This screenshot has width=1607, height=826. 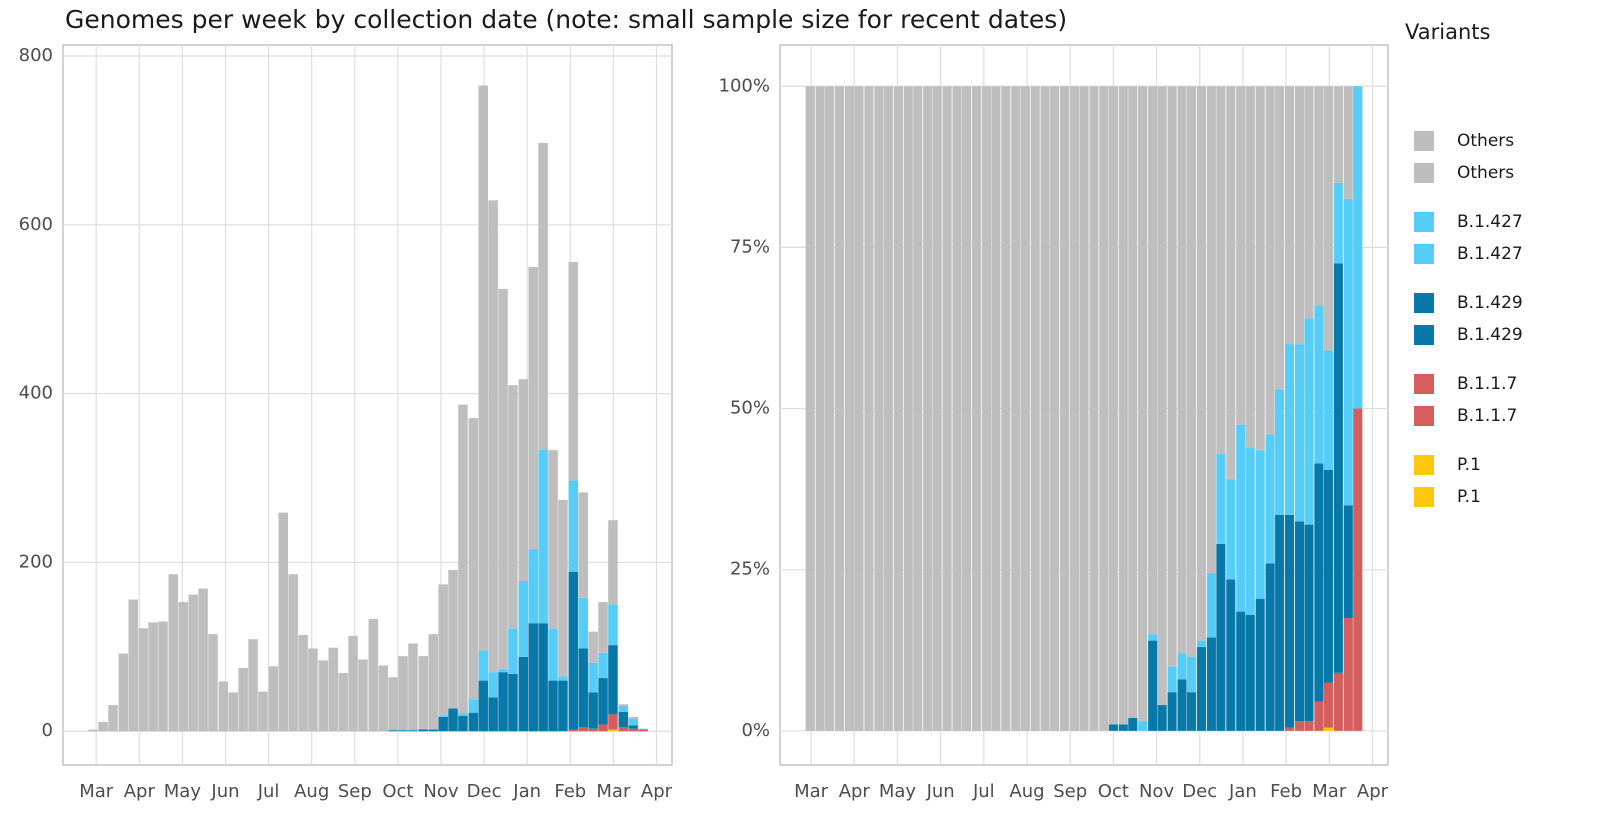 What do you see at coordinates (1286, 791) in the screenshot?
I see `x-tick-label: Feb` at bounding box center [1286, 791].